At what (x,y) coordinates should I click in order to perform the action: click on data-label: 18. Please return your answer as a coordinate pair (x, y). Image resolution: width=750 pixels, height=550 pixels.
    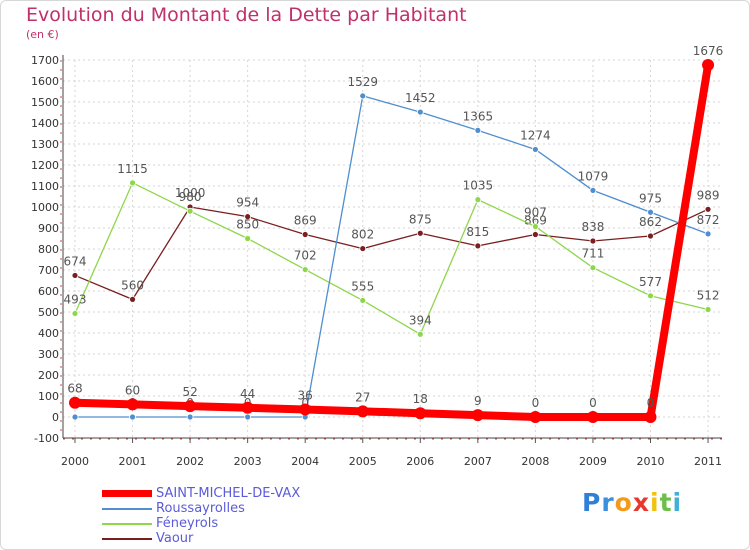
    Looking at the image, I should click on (420, 399).